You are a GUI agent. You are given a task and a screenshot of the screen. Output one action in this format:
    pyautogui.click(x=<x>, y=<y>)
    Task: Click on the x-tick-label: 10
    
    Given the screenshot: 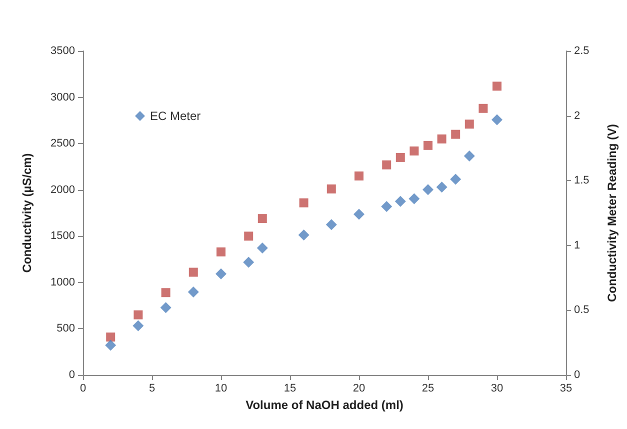 What is the action you would take?
    pyautogui.click(x=221, y=388)
    